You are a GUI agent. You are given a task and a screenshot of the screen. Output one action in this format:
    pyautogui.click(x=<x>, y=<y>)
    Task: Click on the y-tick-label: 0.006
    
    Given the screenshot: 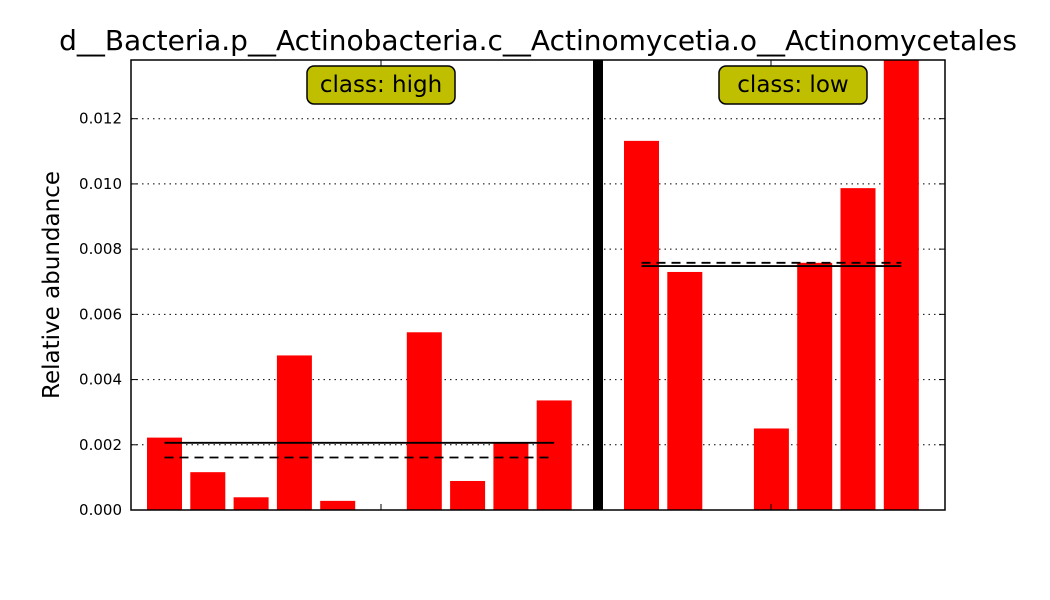 What is the action you would take?
    pyautogui.click(x=100, y=314)
    